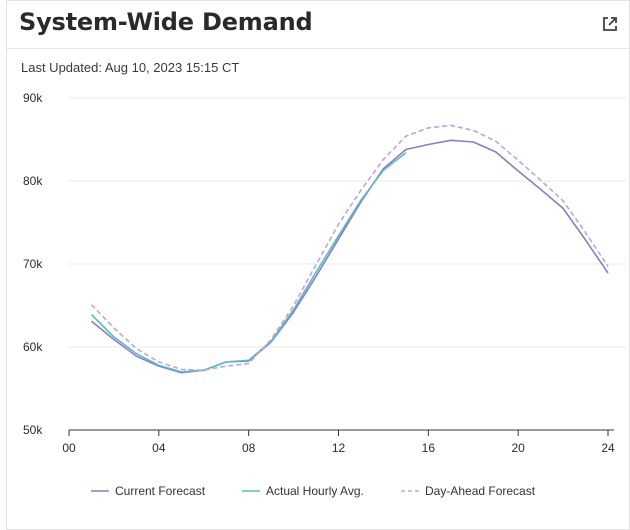 The image size is (630, 530). I want to click on x-tick-label: 04, so click(159, 448).